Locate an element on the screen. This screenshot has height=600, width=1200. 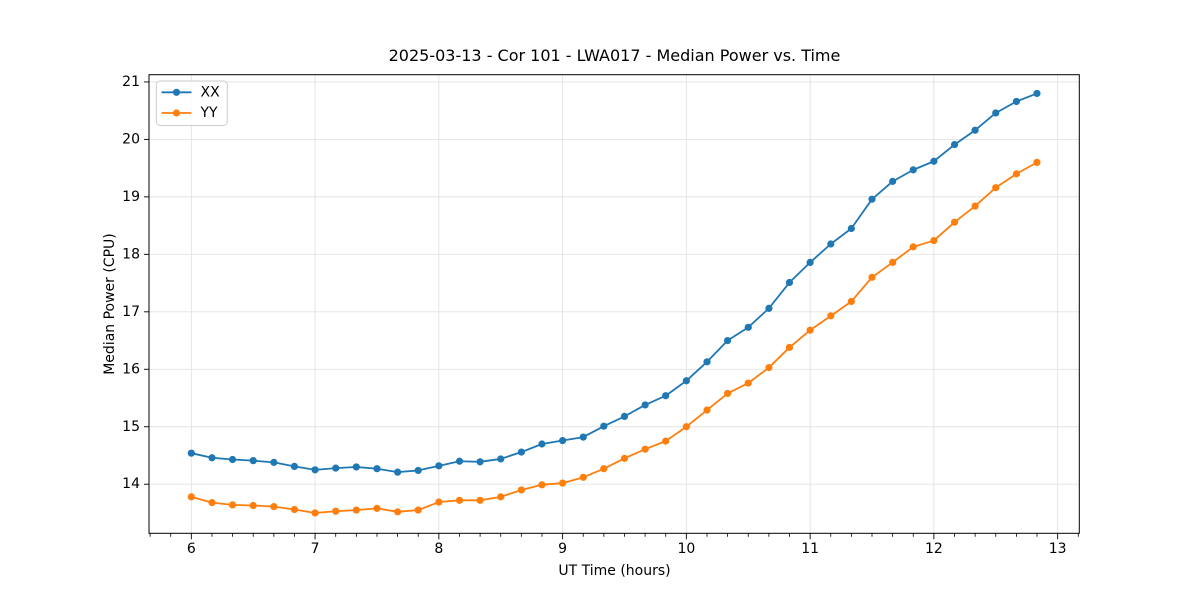
x-axis-label: UT Time (hours) is located at coordinates (614, 571).